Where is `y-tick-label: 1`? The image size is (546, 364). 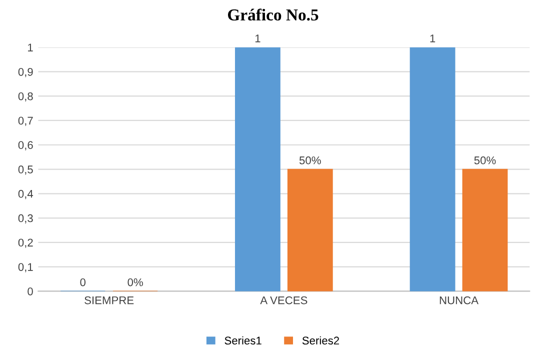
y-tick-label: 1 is located at coordinates (30, 48).